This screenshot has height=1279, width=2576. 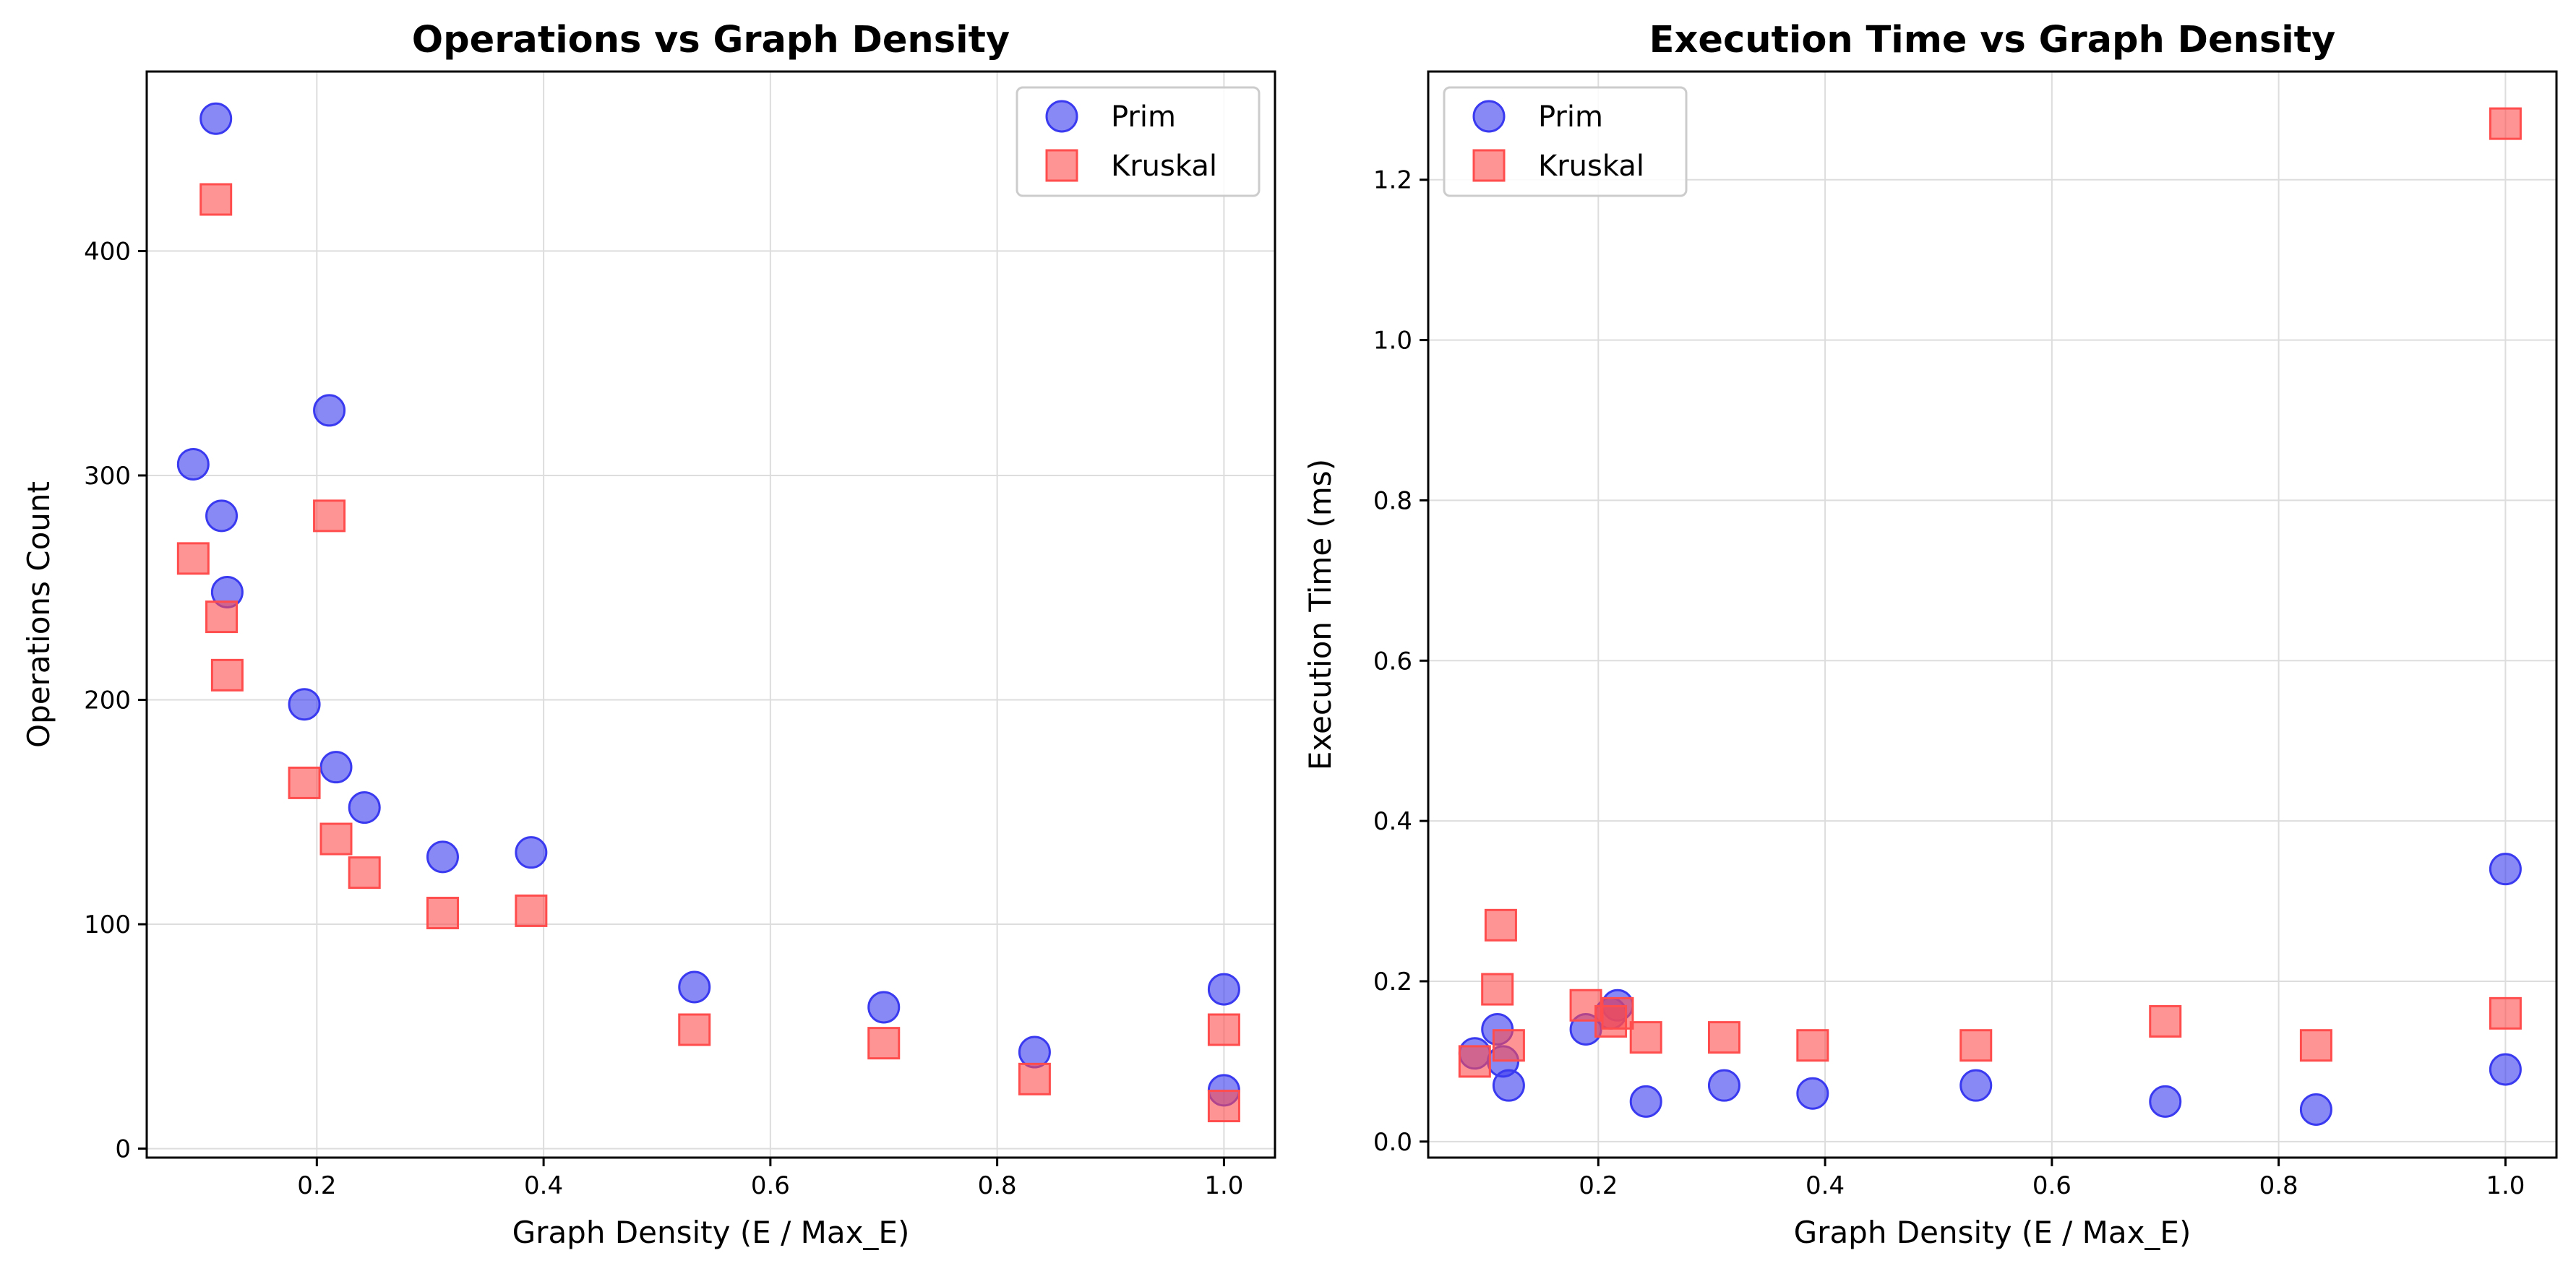 What do you see at coordinates (1392, 341) in the screenshot?
I see `y-tick-label: 1.0` at bounding box center [1392, 341].